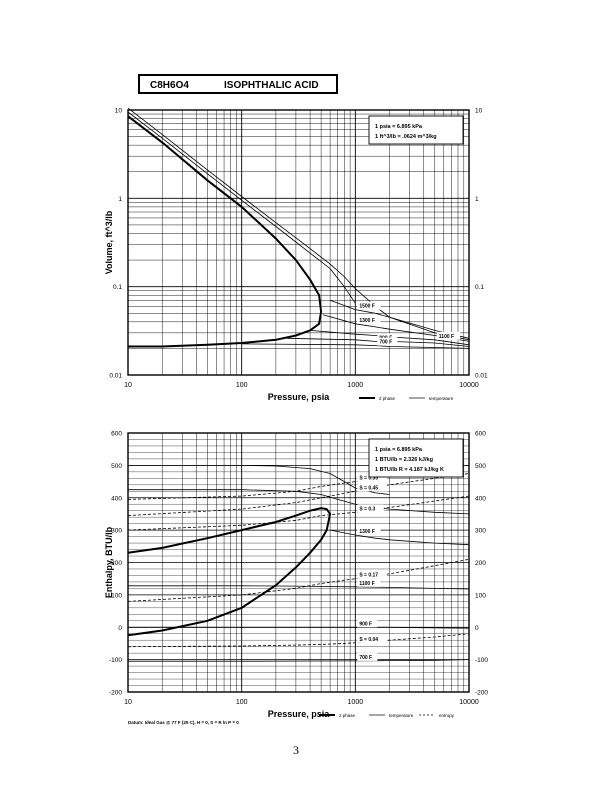  I want to click on chart2-y-axis-label: Enthalpy, BTU/lb, so click(109, 562).